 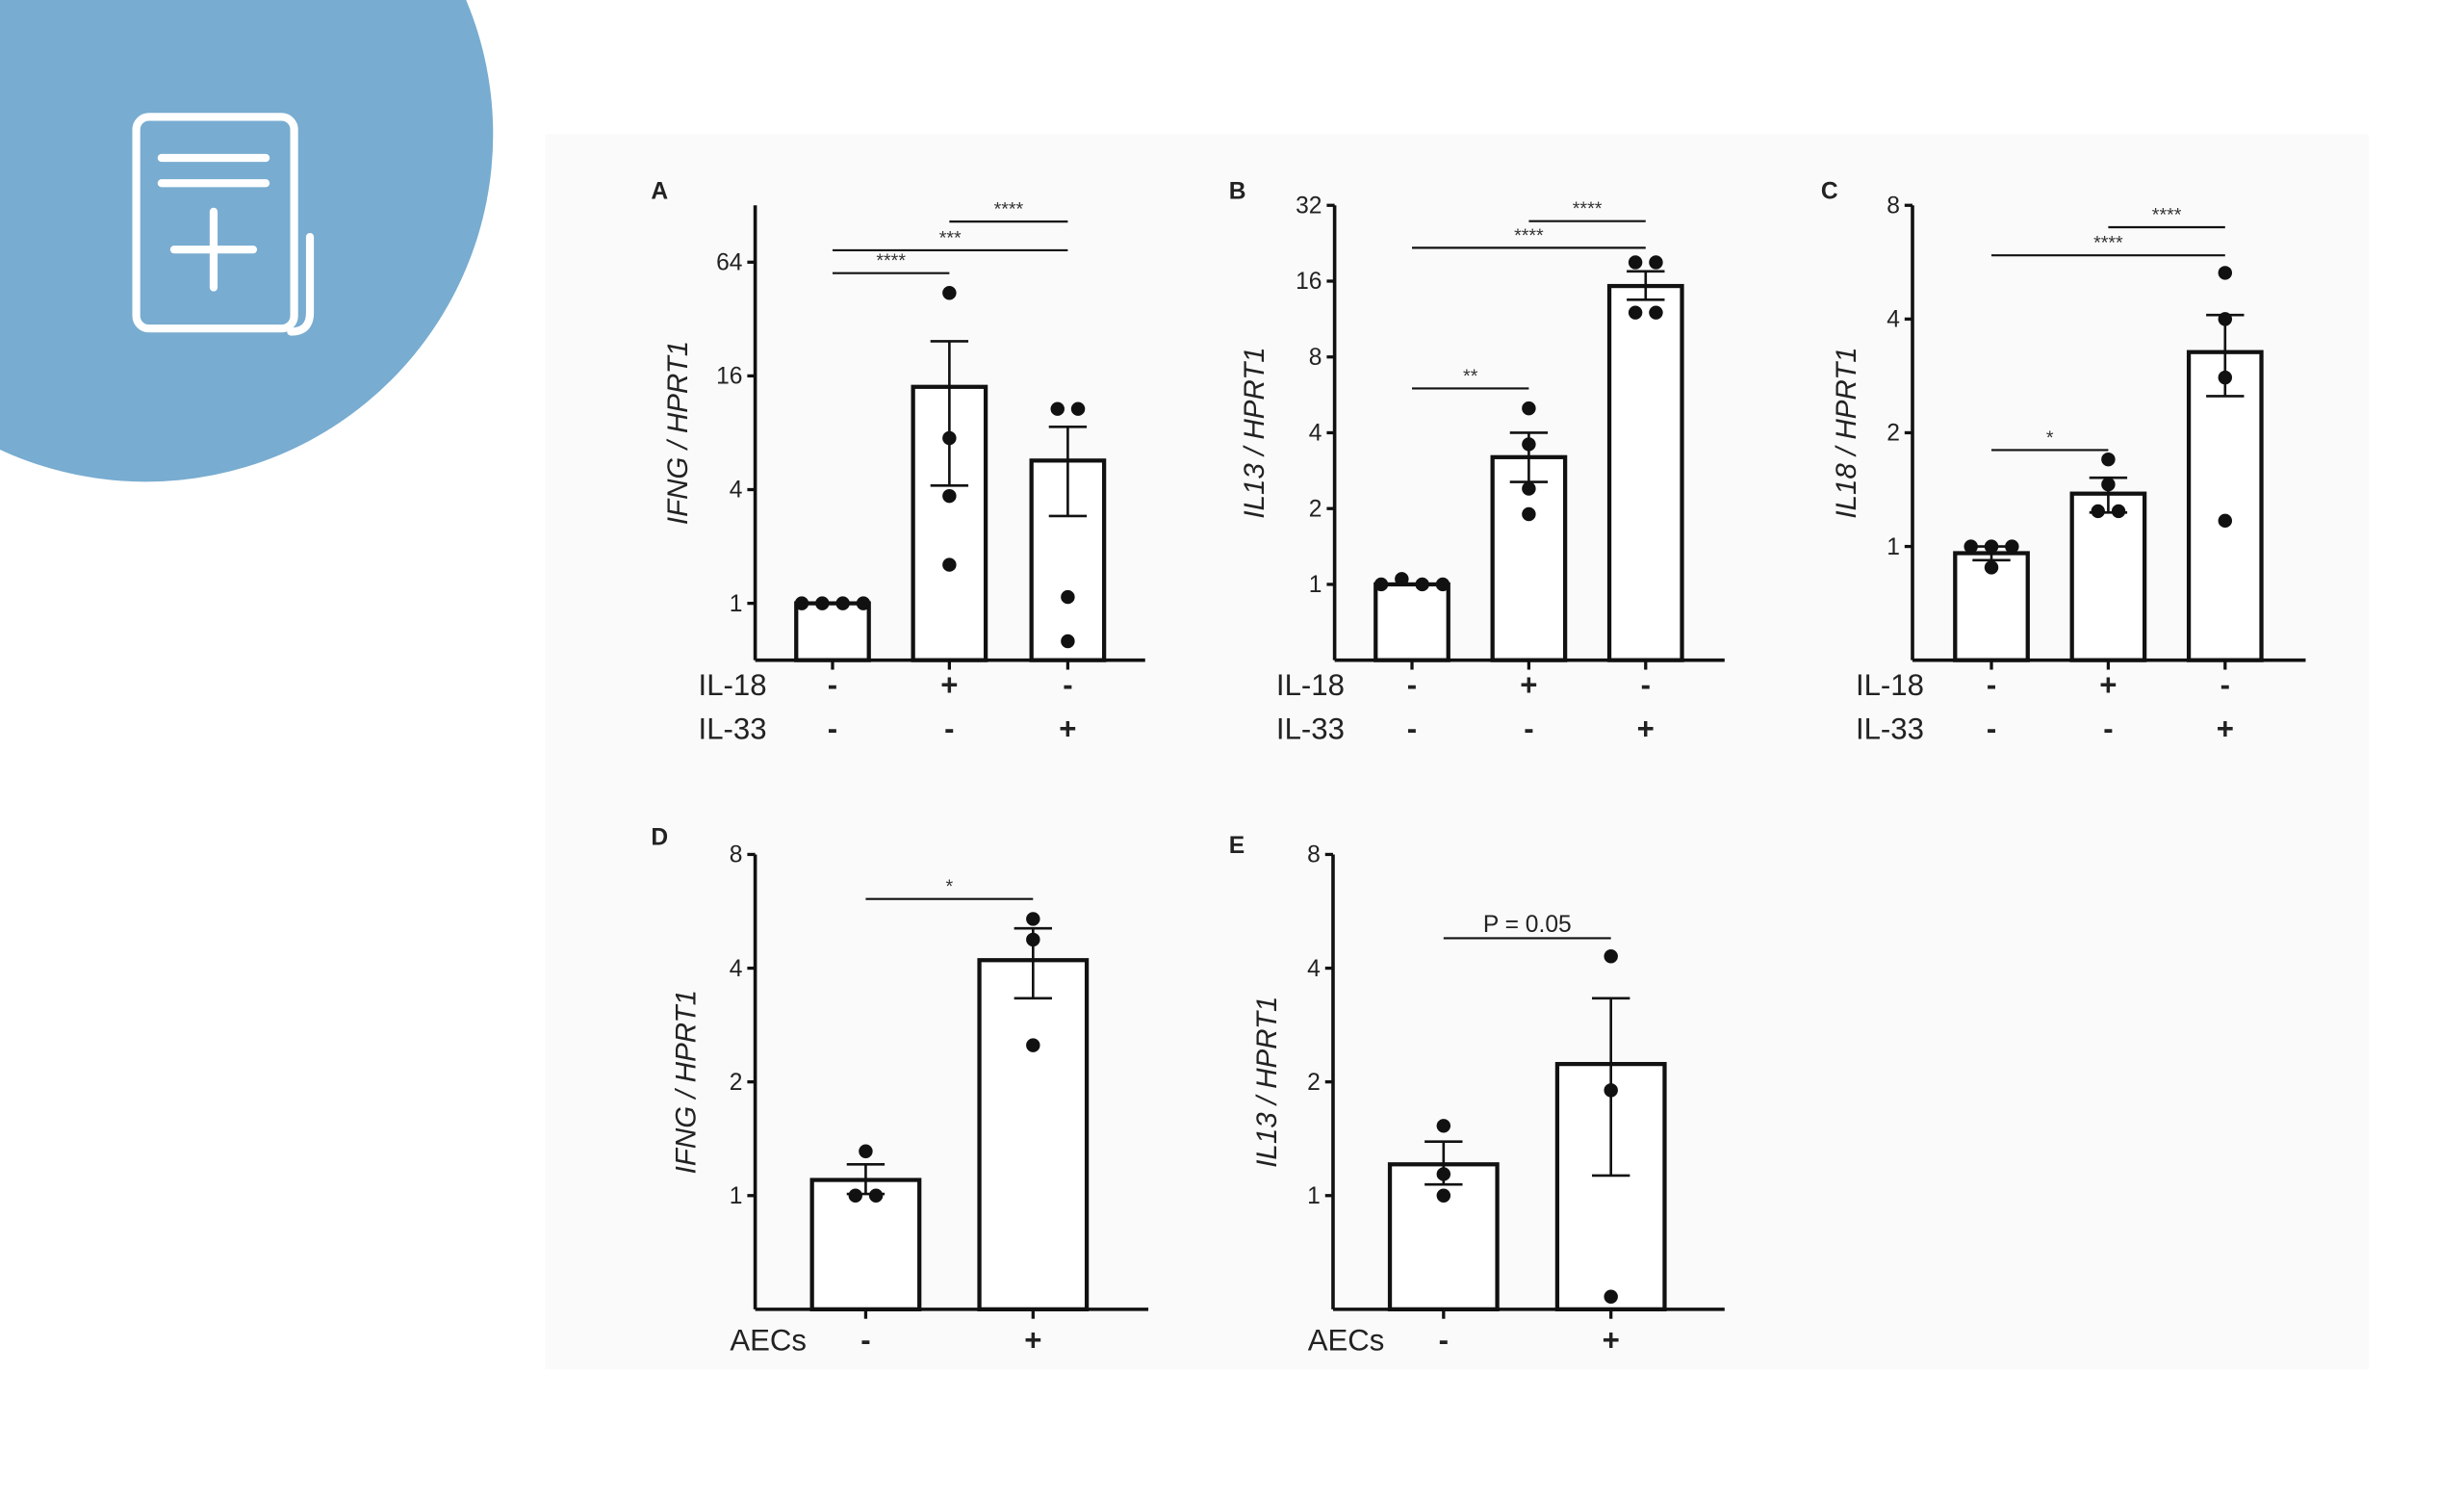 I want to click on y-axis-label: IL18 / HPRT1, so click(x=1846, y=432).